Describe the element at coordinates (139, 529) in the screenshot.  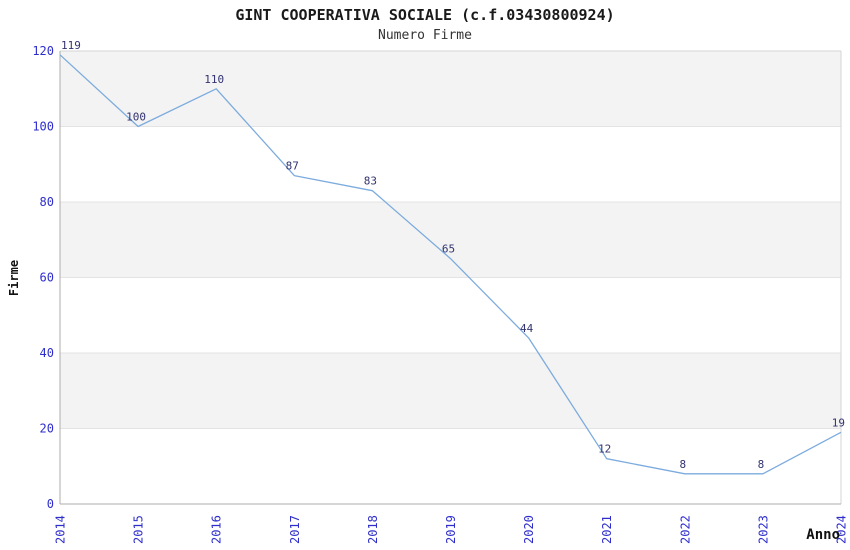
I see `x-tick-label: 2015` at that location.